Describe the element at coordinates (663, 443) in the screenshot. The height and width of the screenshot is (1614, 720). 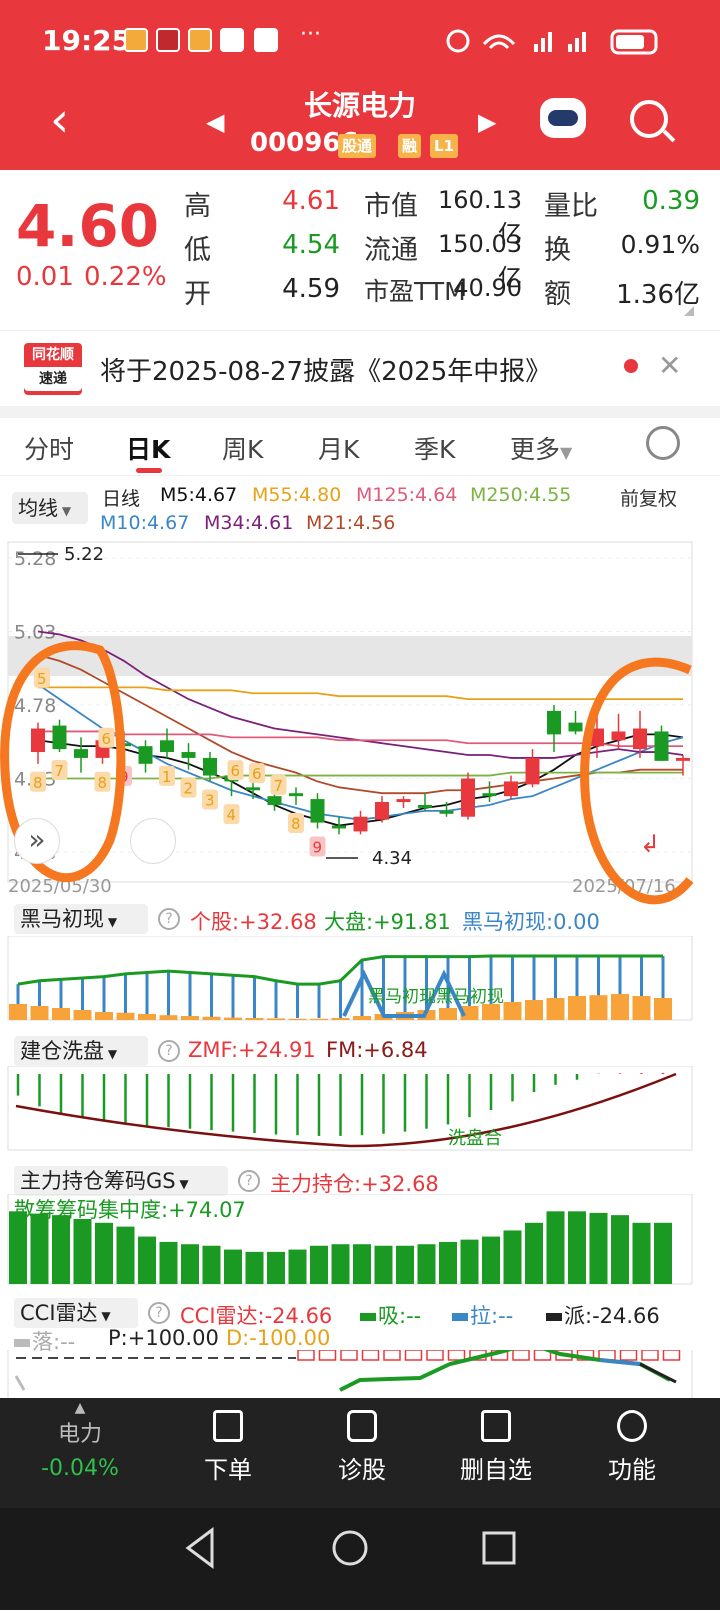
I see `settings-icon` at that location.